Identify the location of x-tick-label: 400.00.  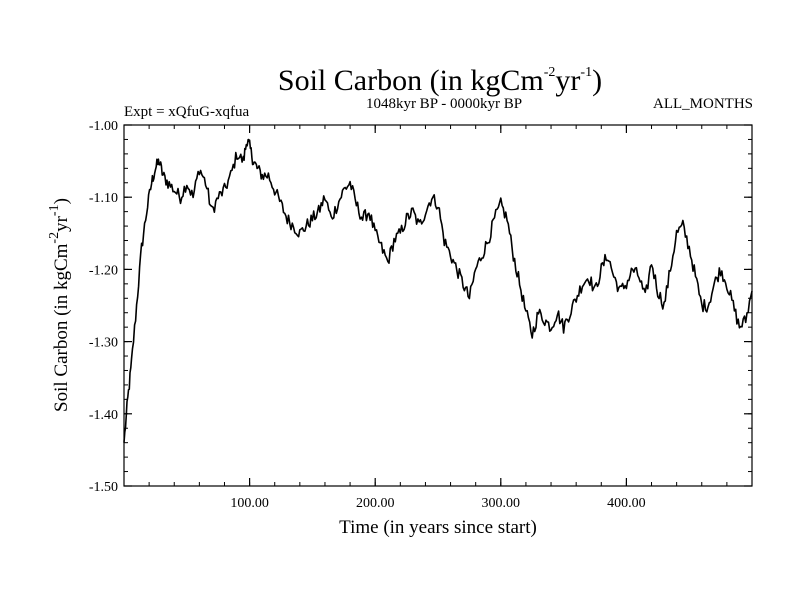
(626, 503).